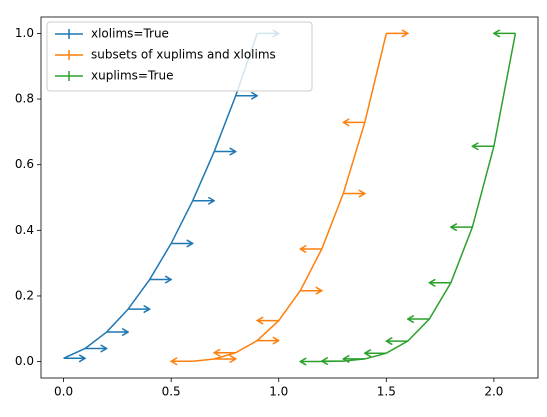  What do you see at coordinates (278, 392) in the screenshot?
I see `x-tick-label: 1.0` at bounding box center [278, 392].